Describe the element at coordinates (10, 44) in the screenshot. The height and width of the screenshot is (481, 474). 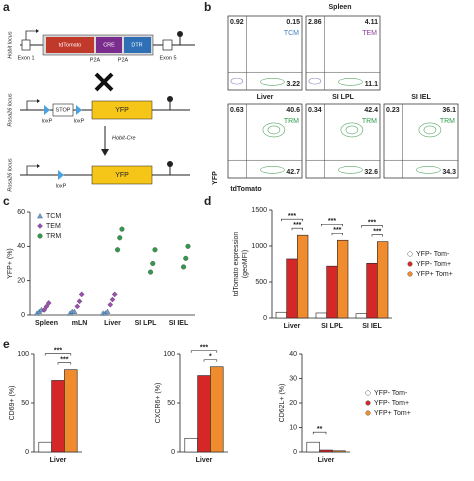
I see `locus-label: Hobit locus` at that location.